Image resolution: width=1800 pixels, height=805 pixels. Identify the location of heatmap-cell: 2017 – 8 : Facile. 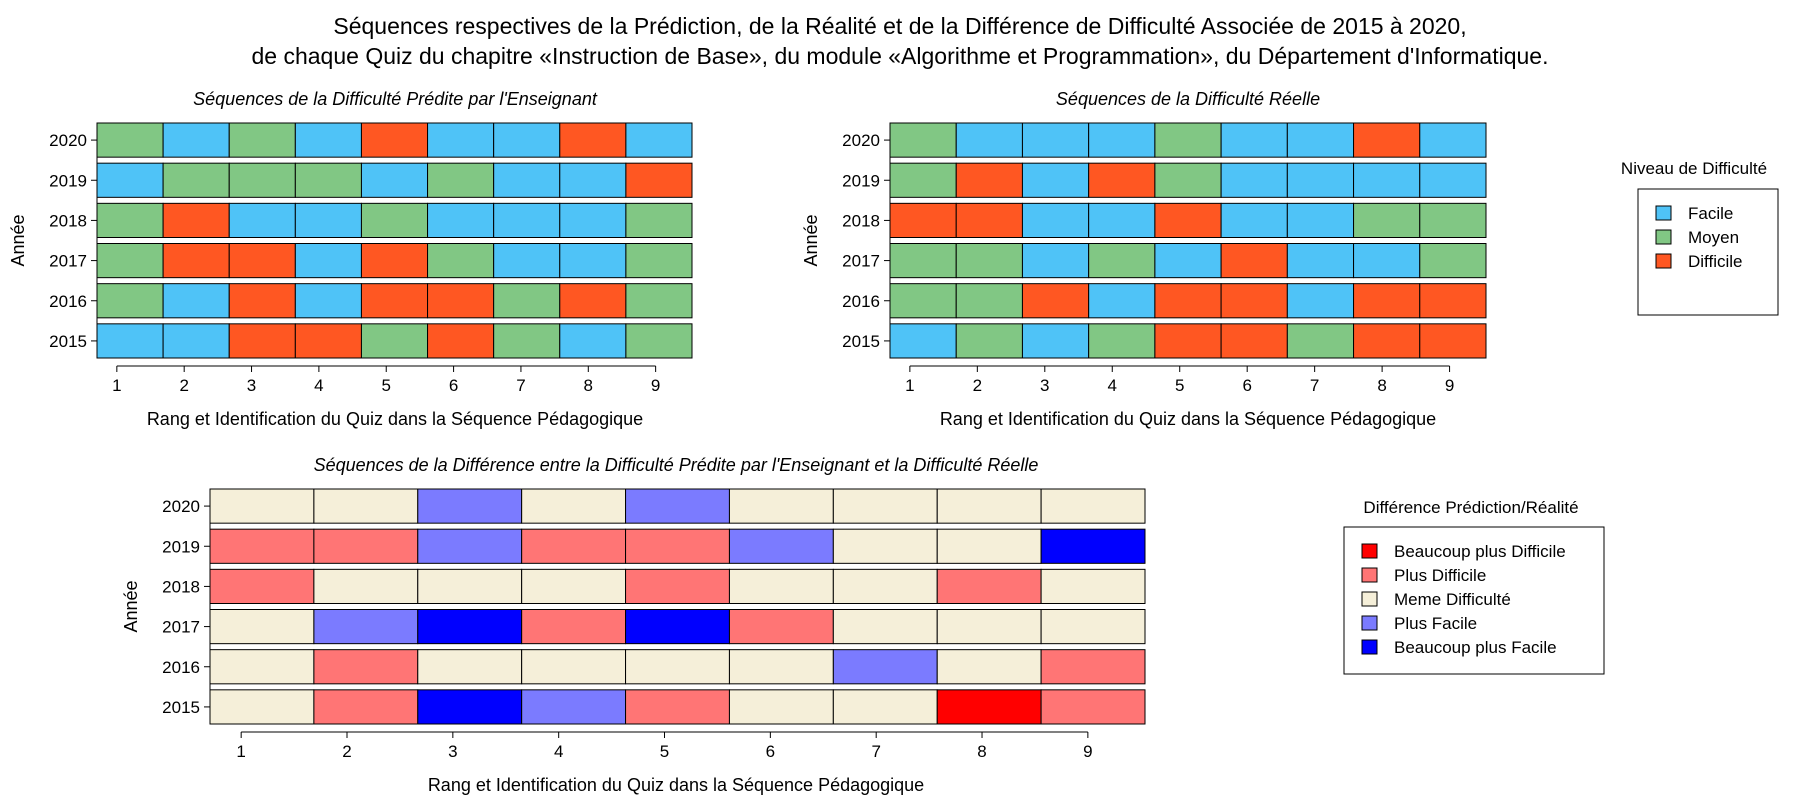
(593, 261).